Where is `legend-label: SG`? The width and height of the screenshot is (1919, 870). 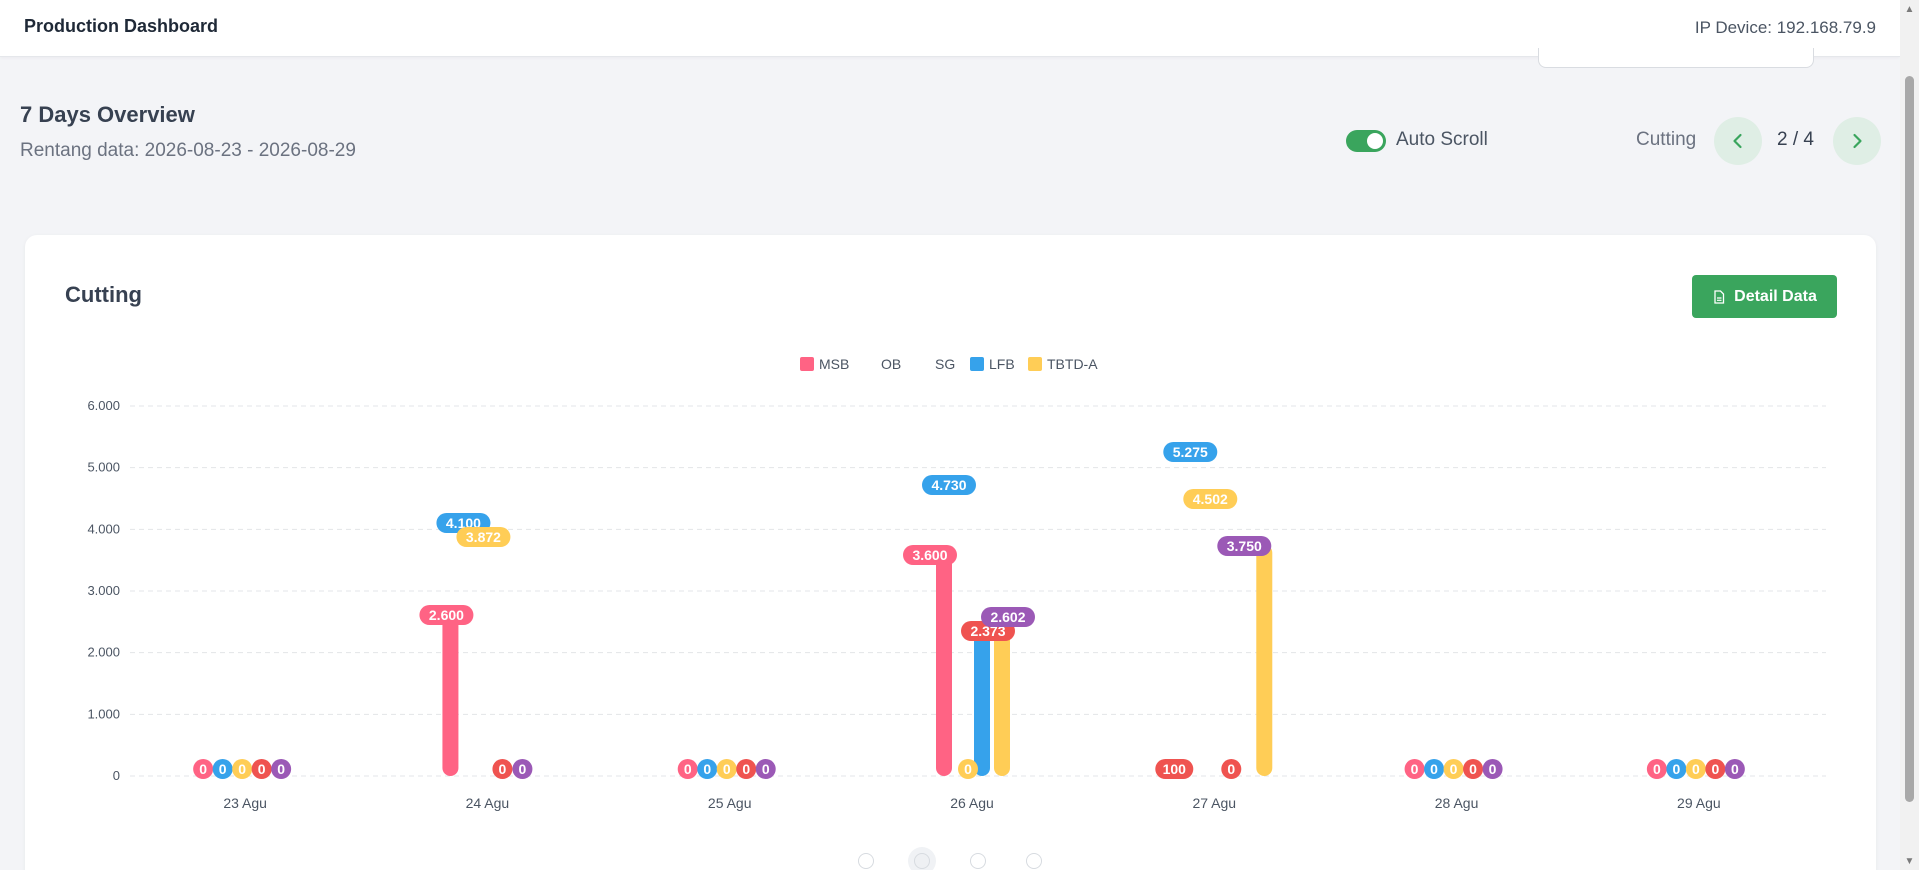
legend-label: SG is located at coordinates (945, 364).